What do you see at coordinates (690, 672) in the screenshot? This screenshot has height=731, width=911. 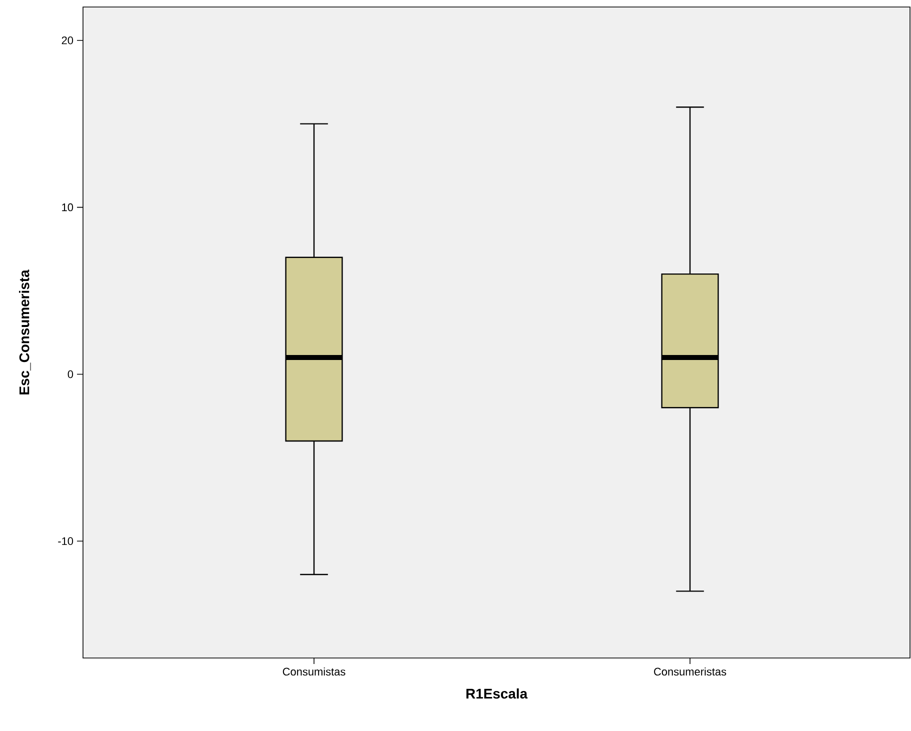 I see `x-tick-label: Consumeristas` at bounding box center [690, 672].